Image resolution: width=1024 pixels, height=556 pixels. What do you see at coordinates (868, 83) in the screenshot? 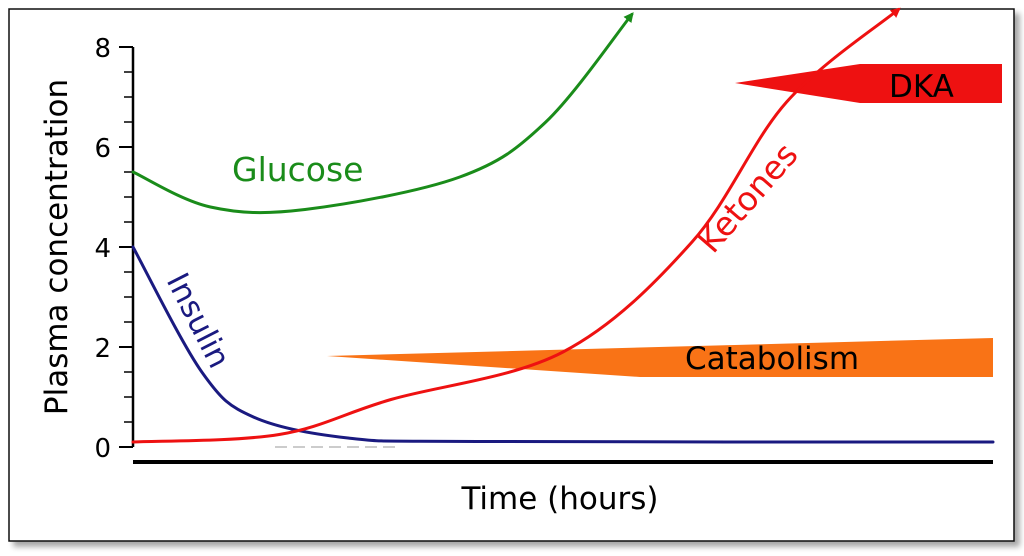
I see `dka-band` at bounding box center [868, 83].